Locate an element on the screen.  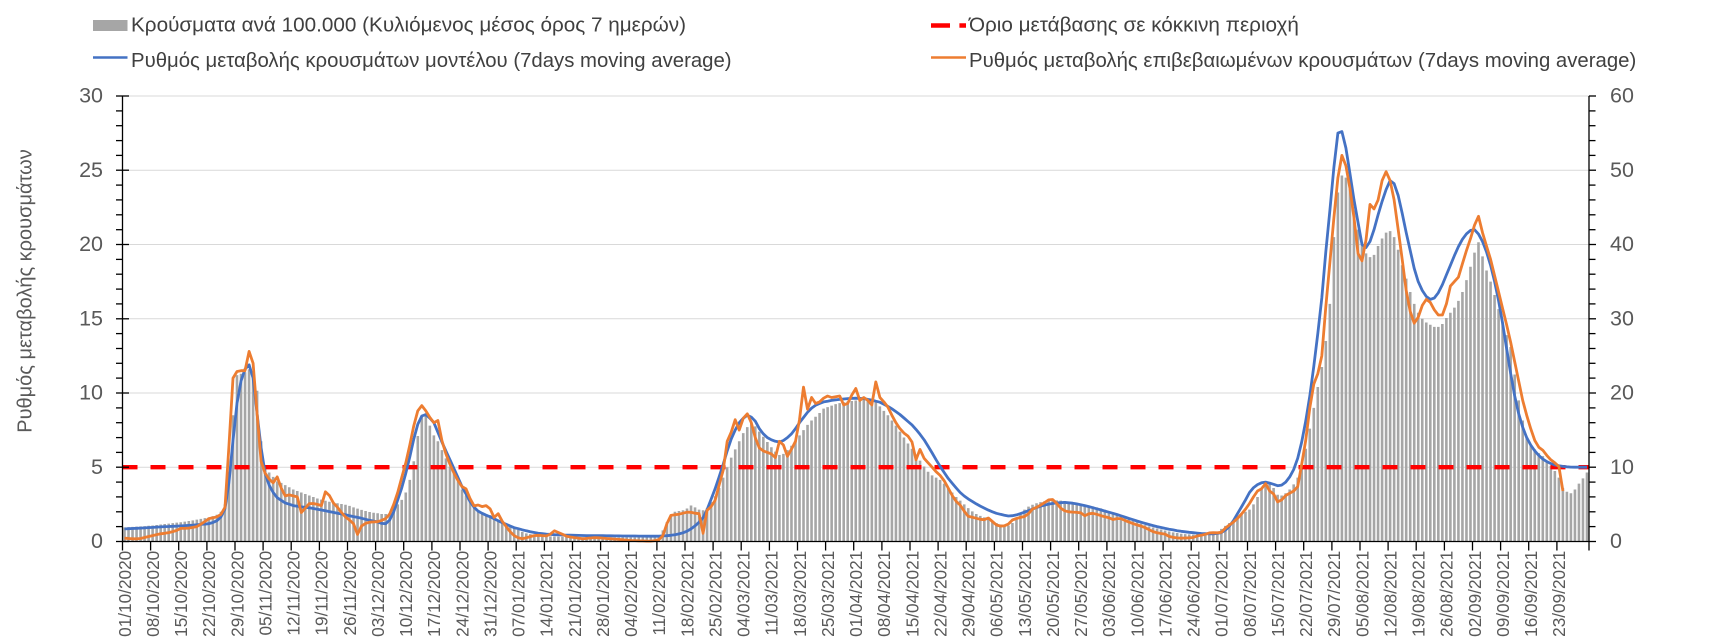
svg-text: 26/11/2020 is located at coordinates (350, 593).